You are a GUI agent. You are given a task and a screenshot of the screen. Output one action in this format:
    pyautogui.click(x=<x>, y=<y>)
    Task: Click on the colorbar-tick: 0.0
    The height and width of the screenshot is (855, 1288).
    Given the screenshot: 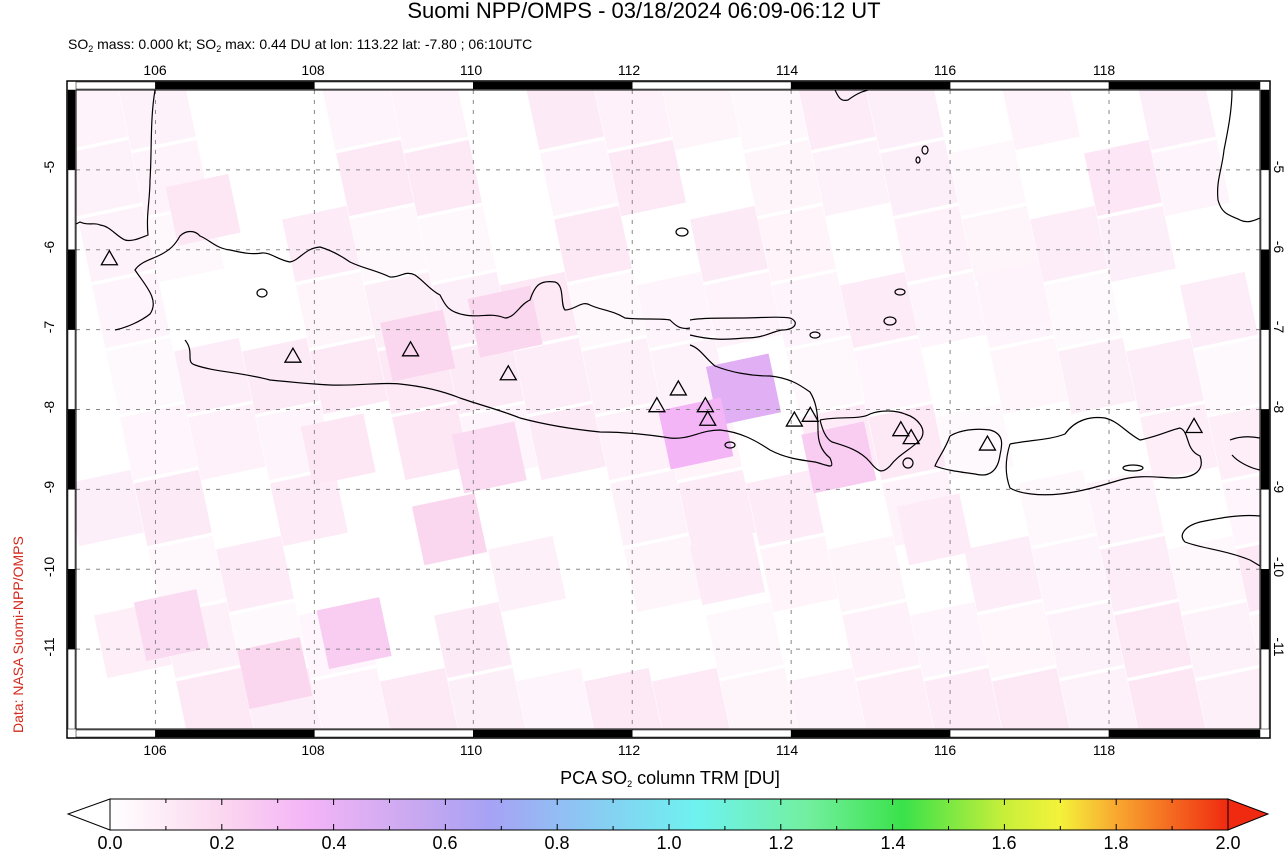 What is the action you would take?
    pyautogui.click(x=110, y=843)
    